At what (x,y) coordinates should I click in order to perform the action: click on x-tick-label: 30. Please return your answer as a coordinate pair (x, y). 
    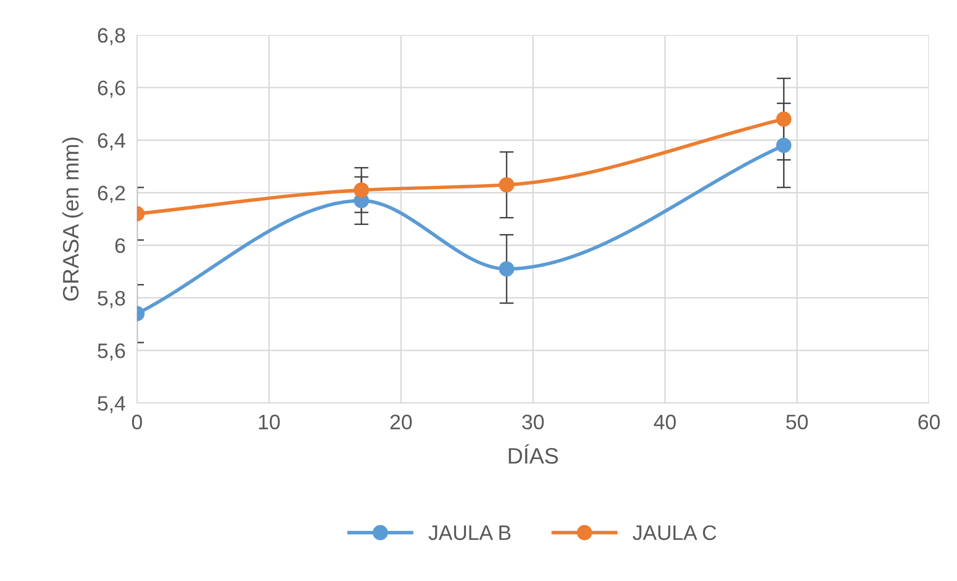
    Looking at the image, I should click on (533, 422).